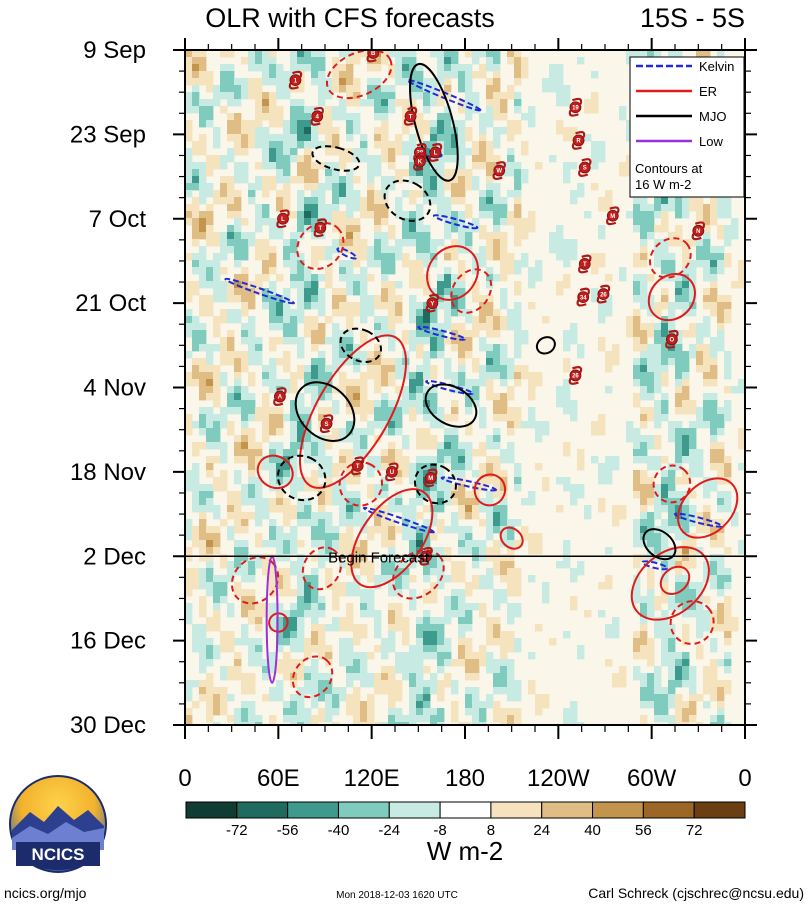  I want to click on x-tick-label: 120W, so click(558, 778).